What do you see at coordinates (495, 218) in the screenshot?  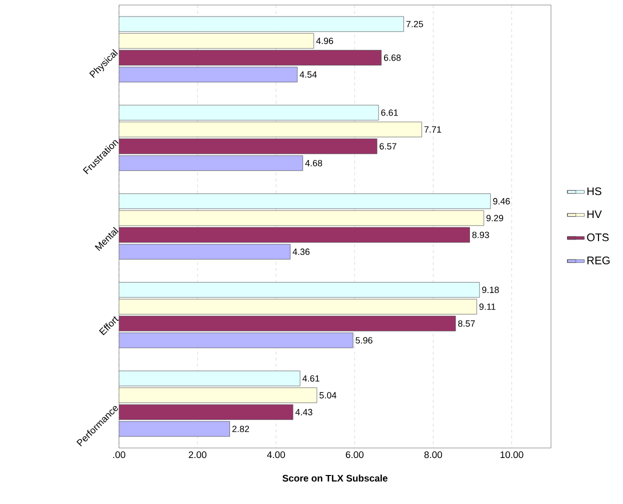 I see `data-label: 9.29` at bounding box center [495, 218].